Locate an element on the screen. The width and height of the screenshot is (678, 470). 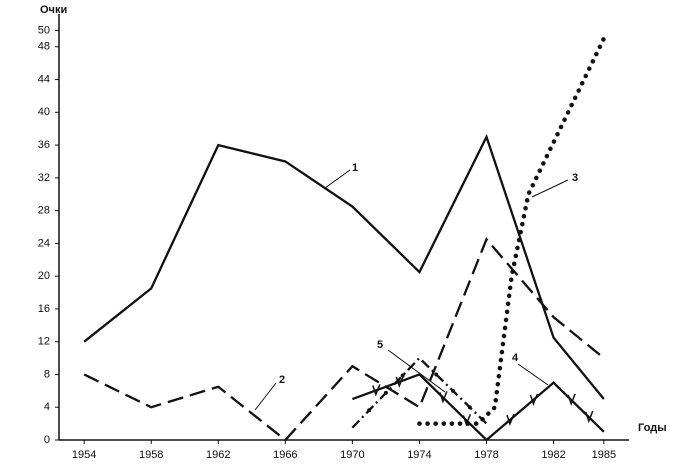
x-axis-label: Годы is located at coordinates (652, 428).